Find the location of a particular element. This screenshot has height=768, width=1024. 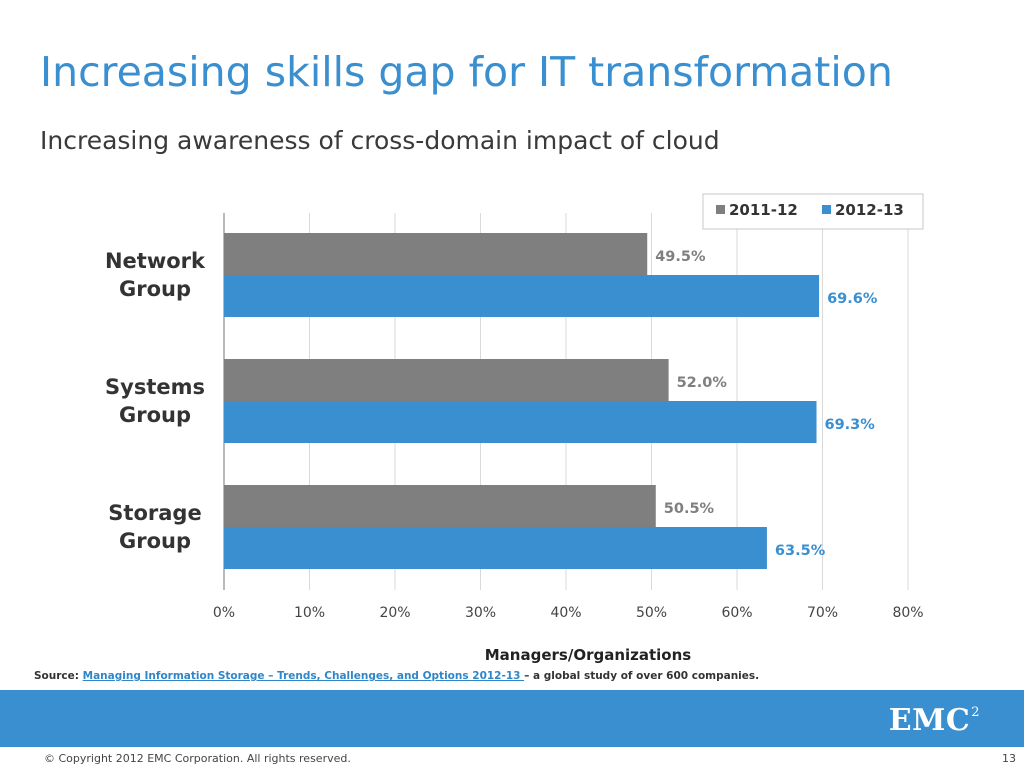

x-tick-label: 80% is located at coordinates (907, 613).